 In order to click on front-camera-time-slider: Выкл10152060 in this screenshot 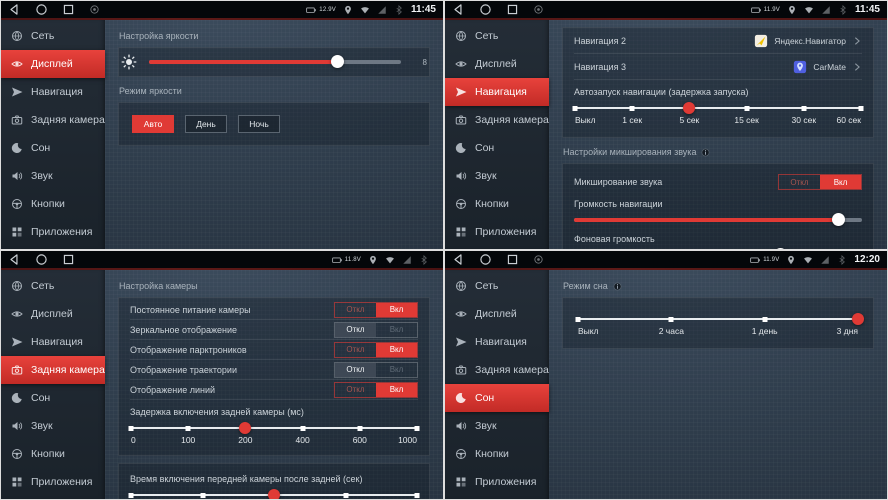, I will do `click(274, 493)`.